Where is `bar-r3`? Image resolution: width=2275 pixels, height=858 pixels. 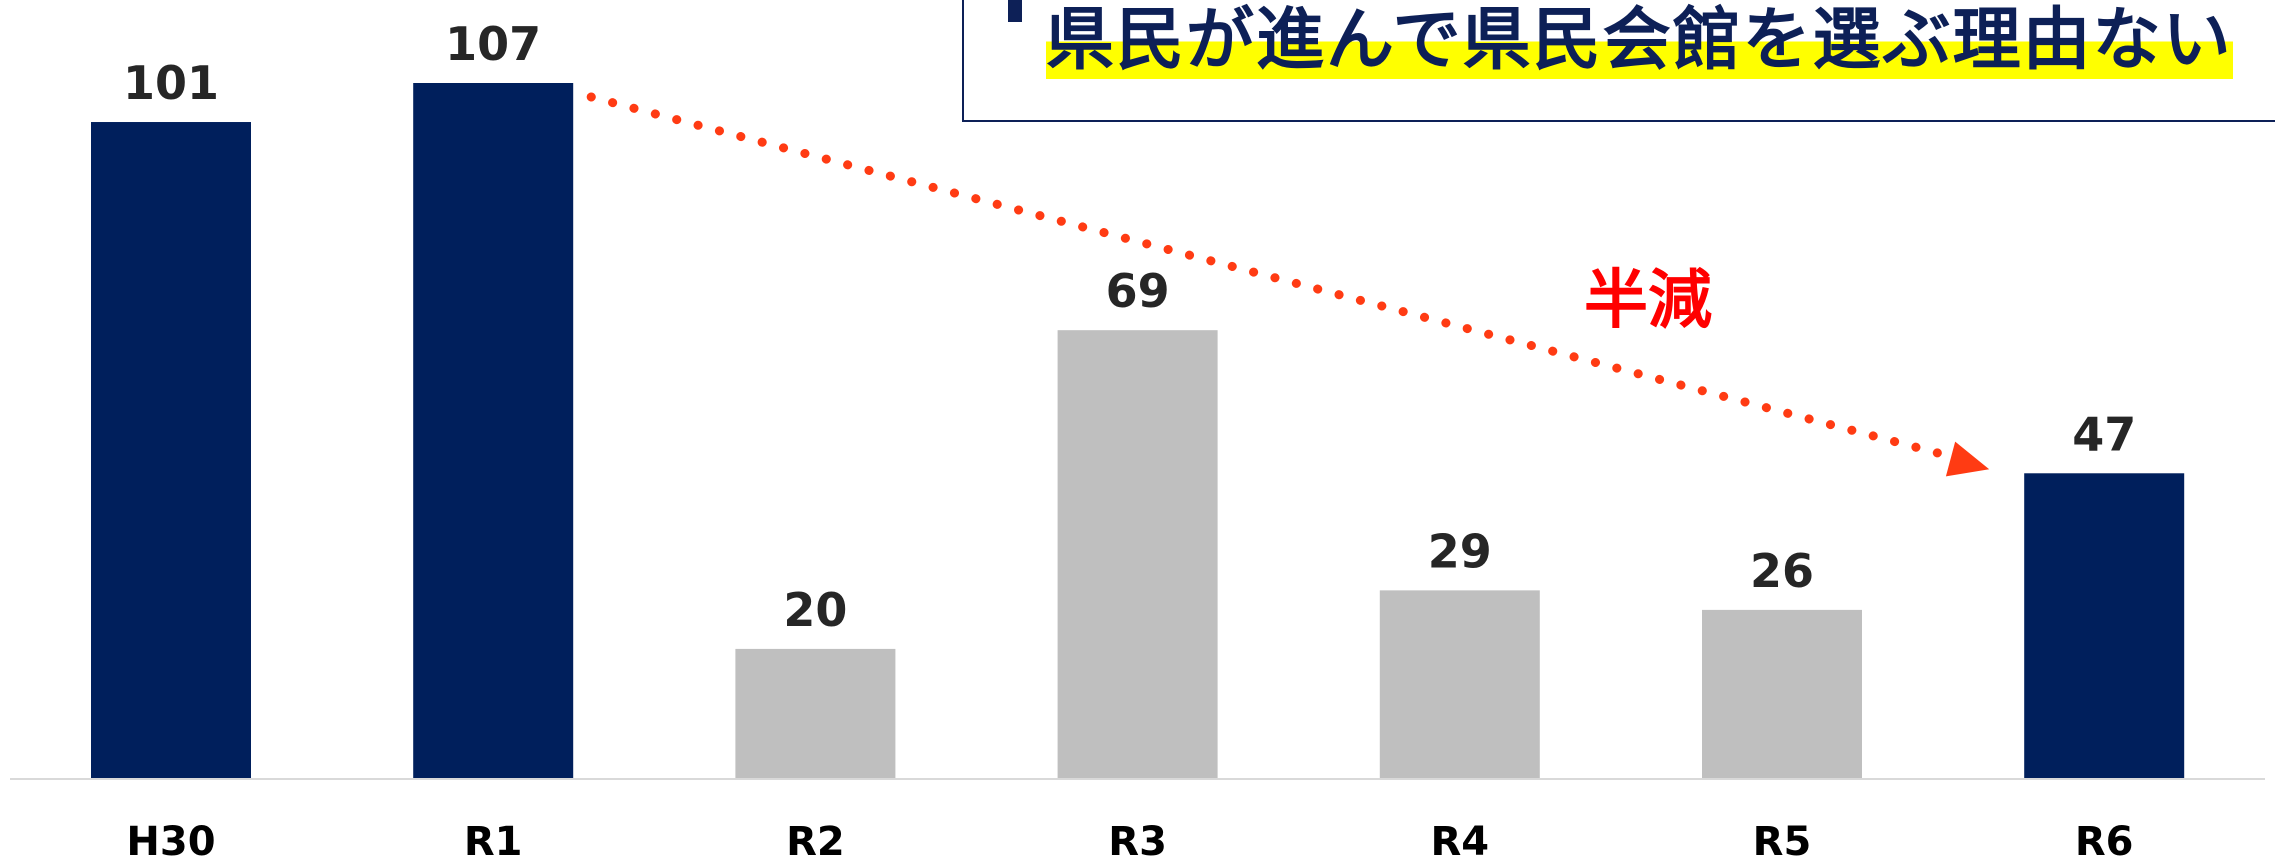
bar-r3 is located at coordinates (1137, 554).